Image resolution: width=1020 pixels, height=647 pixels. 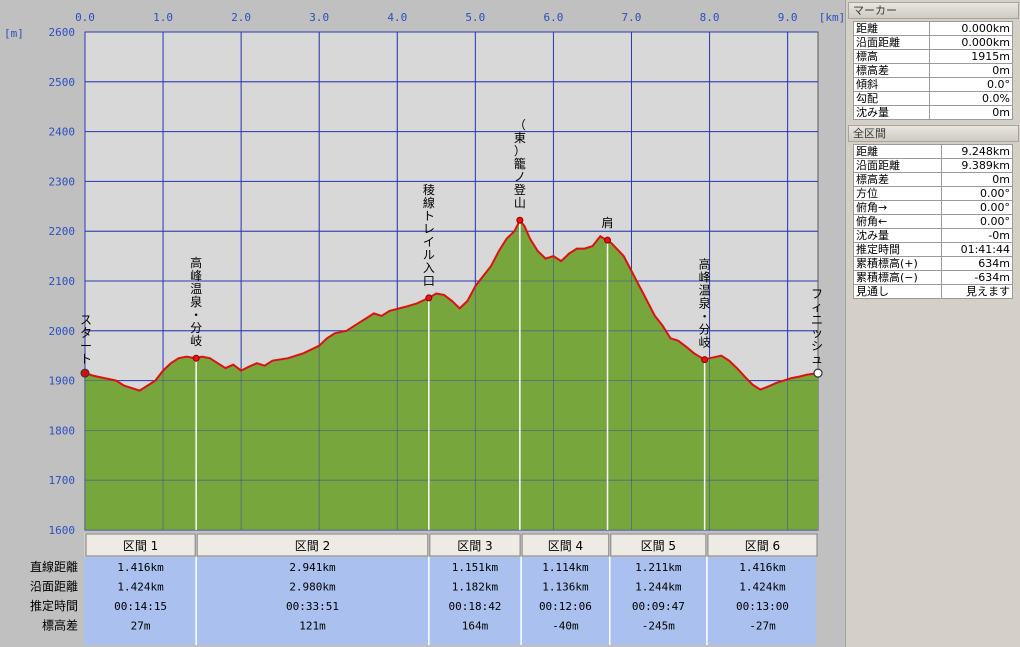 What do you see at coordinates (429, 216) in the screenshot?
I see `waypoint-label-char: ト` at bounding box center [429, 216].